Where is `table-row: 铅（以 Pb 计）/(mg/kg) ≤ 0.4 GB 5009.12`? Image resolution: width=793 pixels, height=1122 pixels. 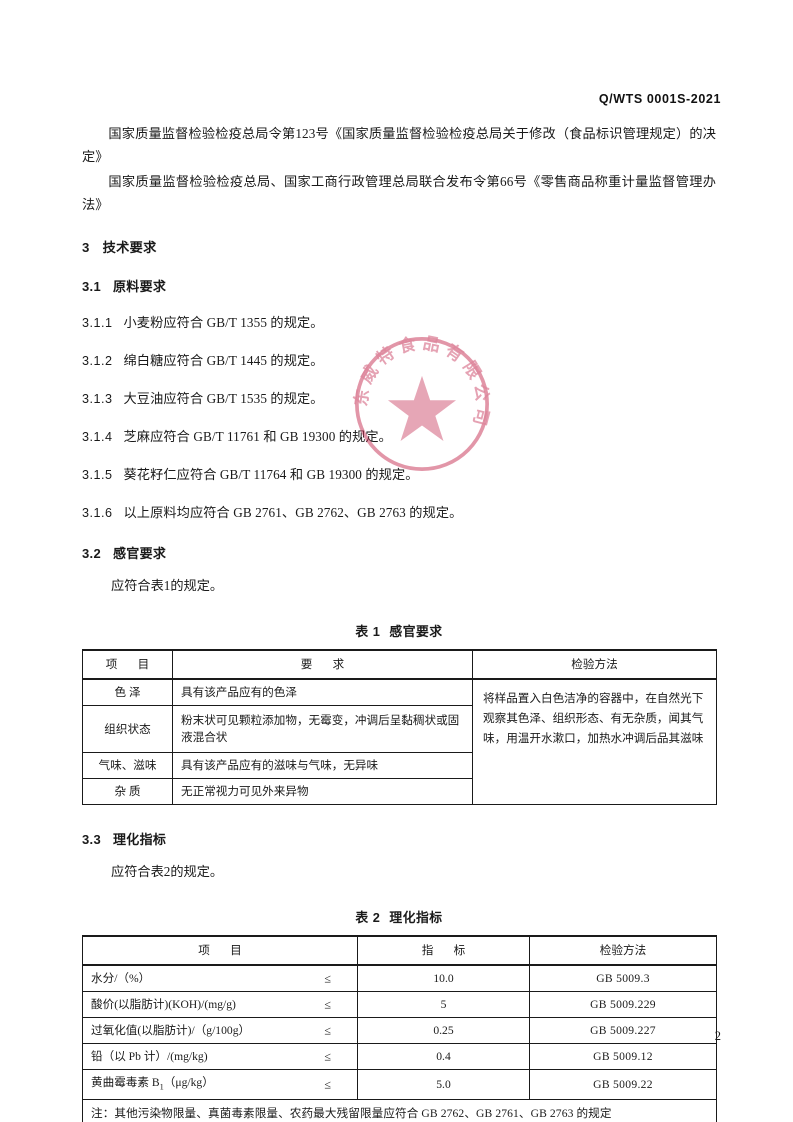 table-row: 铅（以 Pb 计）/(mg/kg) ≤ 0.4 GB 5009.12 is located at coordinates (399, 1056).